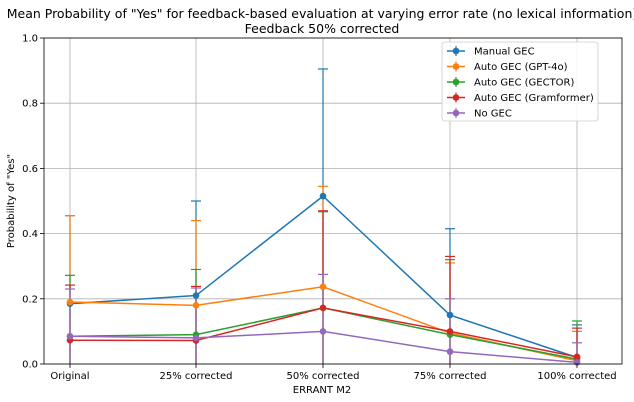 The height and width of the screenshot is (402, 634). What do you see at coordinates (521, 67) in the screenshot?
I see `legend-label: Auto GEC (GPT-4o)` at bounding box center [521, 67].